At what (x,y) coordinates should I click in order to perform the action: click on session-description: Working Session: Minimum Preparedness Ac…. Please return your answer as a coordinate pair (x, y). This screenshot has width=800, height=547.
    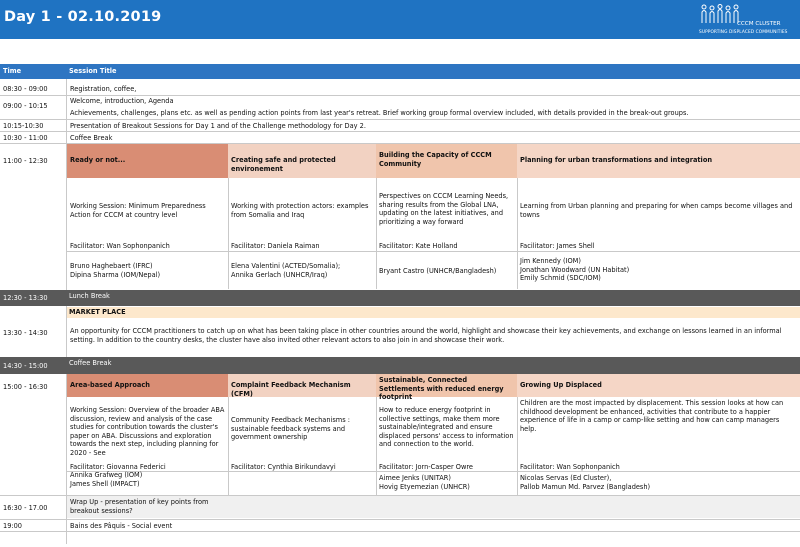
    Looking at the image, I should click on (138, 210).